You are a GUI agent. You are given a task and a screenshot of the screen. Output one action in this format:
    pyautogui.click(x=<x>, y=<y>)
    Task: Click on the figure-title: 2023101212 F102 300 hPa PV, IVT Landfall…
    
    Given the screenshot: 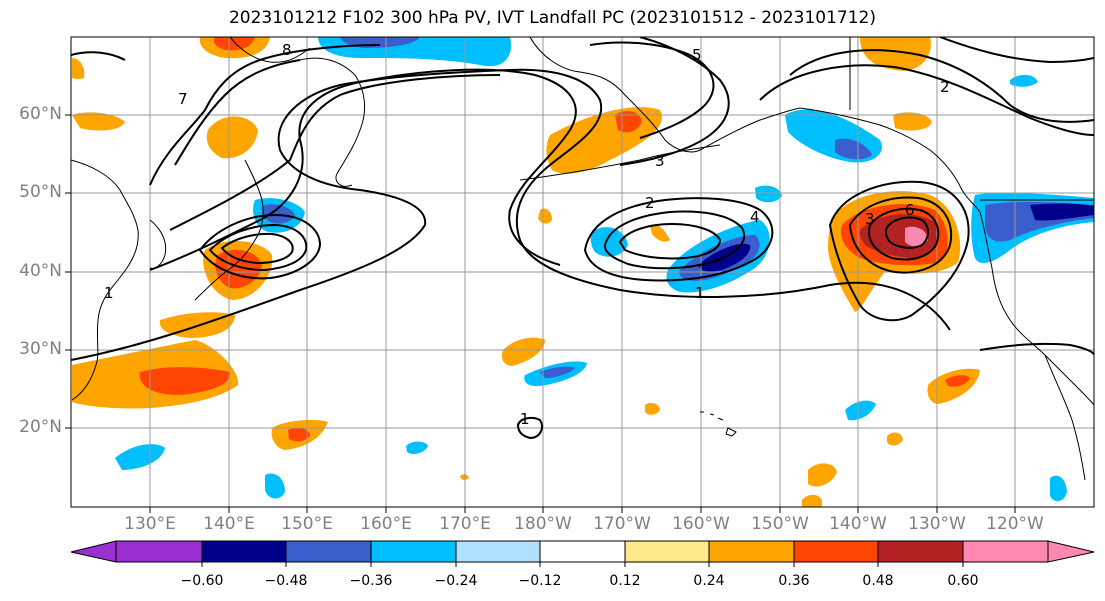 What is the action you would take?
    pyautogui.click(x=552, y=18)
    